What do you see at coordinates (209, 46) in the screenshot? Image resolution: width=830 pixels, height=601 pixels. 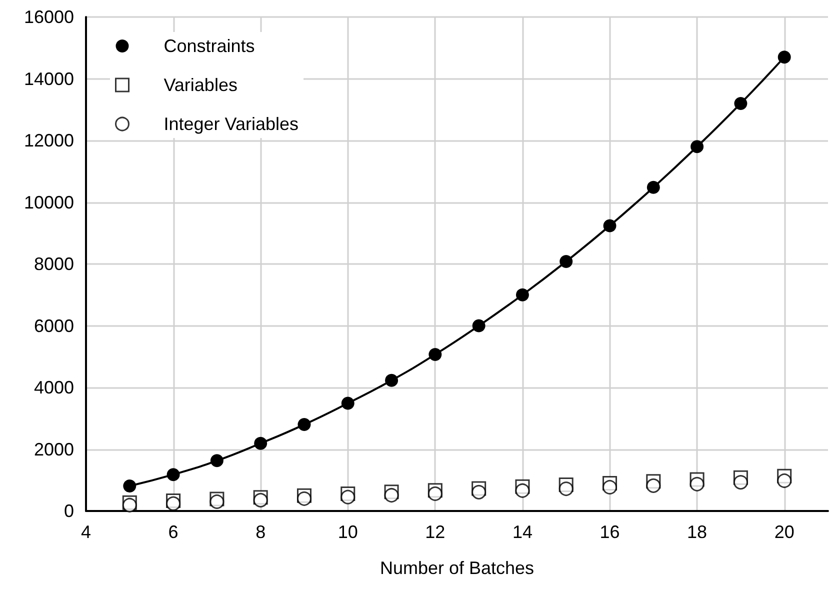 I see `legend-label: Constraints` at bounding box center [209, 46].